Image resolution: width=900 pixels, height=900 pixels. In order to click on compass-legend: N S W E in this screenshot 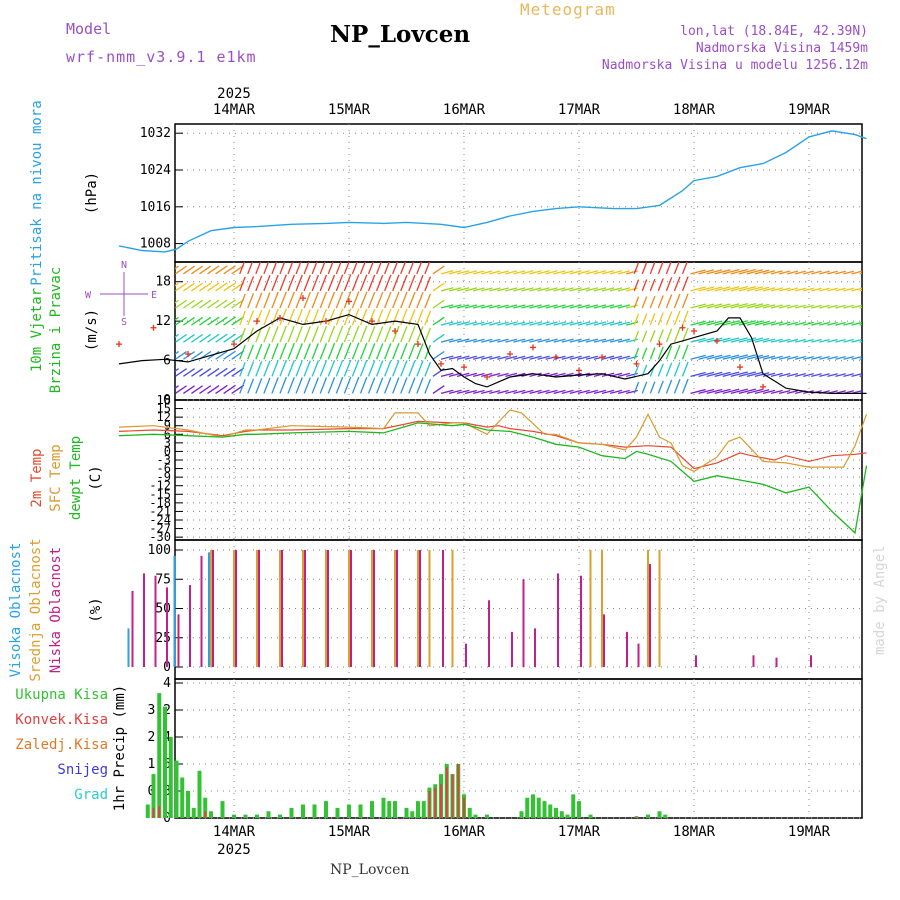, I will do `click(121, 294)`.